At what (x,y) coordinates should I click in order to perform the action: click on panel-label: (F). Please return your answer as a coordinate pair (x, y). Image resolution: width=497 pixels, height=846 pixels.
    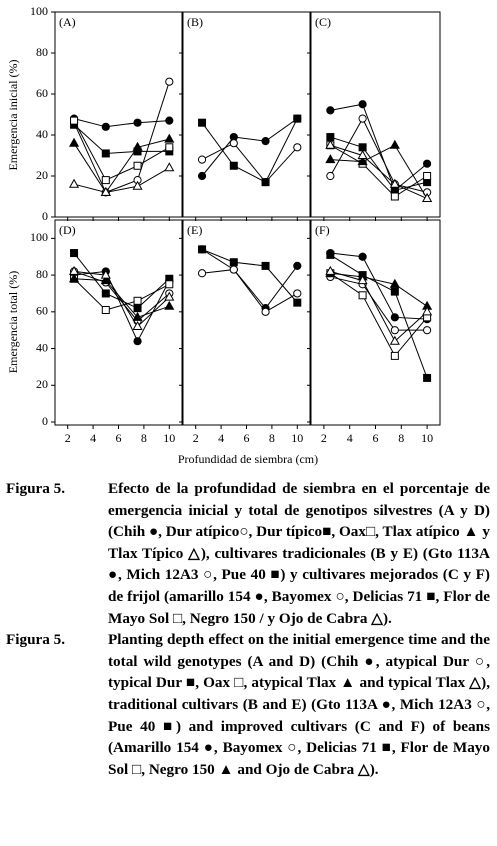
    Looking at the image, I should click on (322, 230).